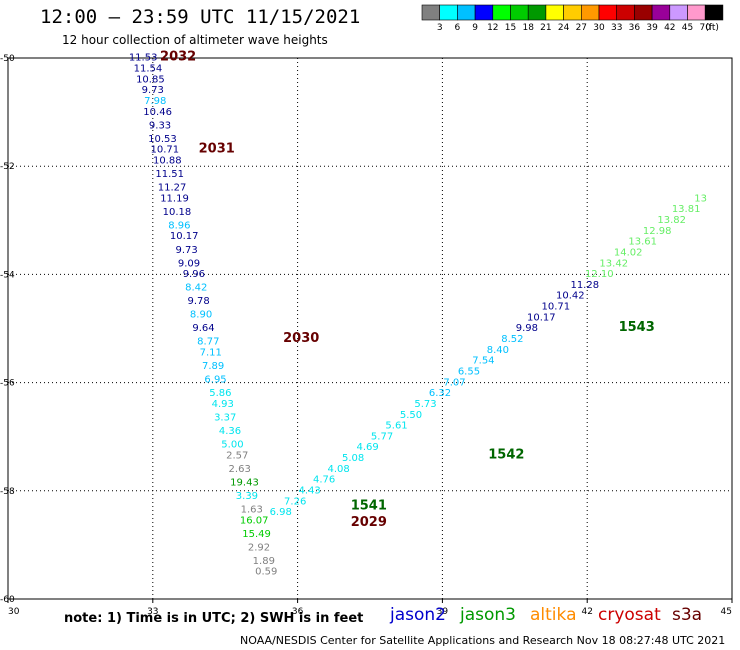 The width and height of the screenshot is (740, 650). What do you see at coordinates (599, 274) in the screenshot?
I see `wave-height-value: 12.10` at bounding box center [599, 274].